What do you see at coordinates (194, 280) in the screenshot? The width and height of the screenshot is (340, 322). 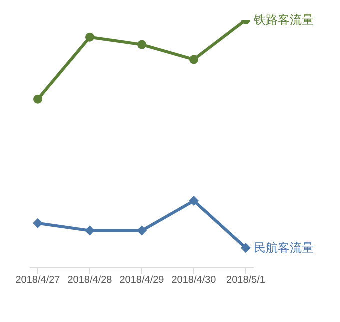 I see `x-tick-label: 2018/4/30` at bounding box center [194, 280].